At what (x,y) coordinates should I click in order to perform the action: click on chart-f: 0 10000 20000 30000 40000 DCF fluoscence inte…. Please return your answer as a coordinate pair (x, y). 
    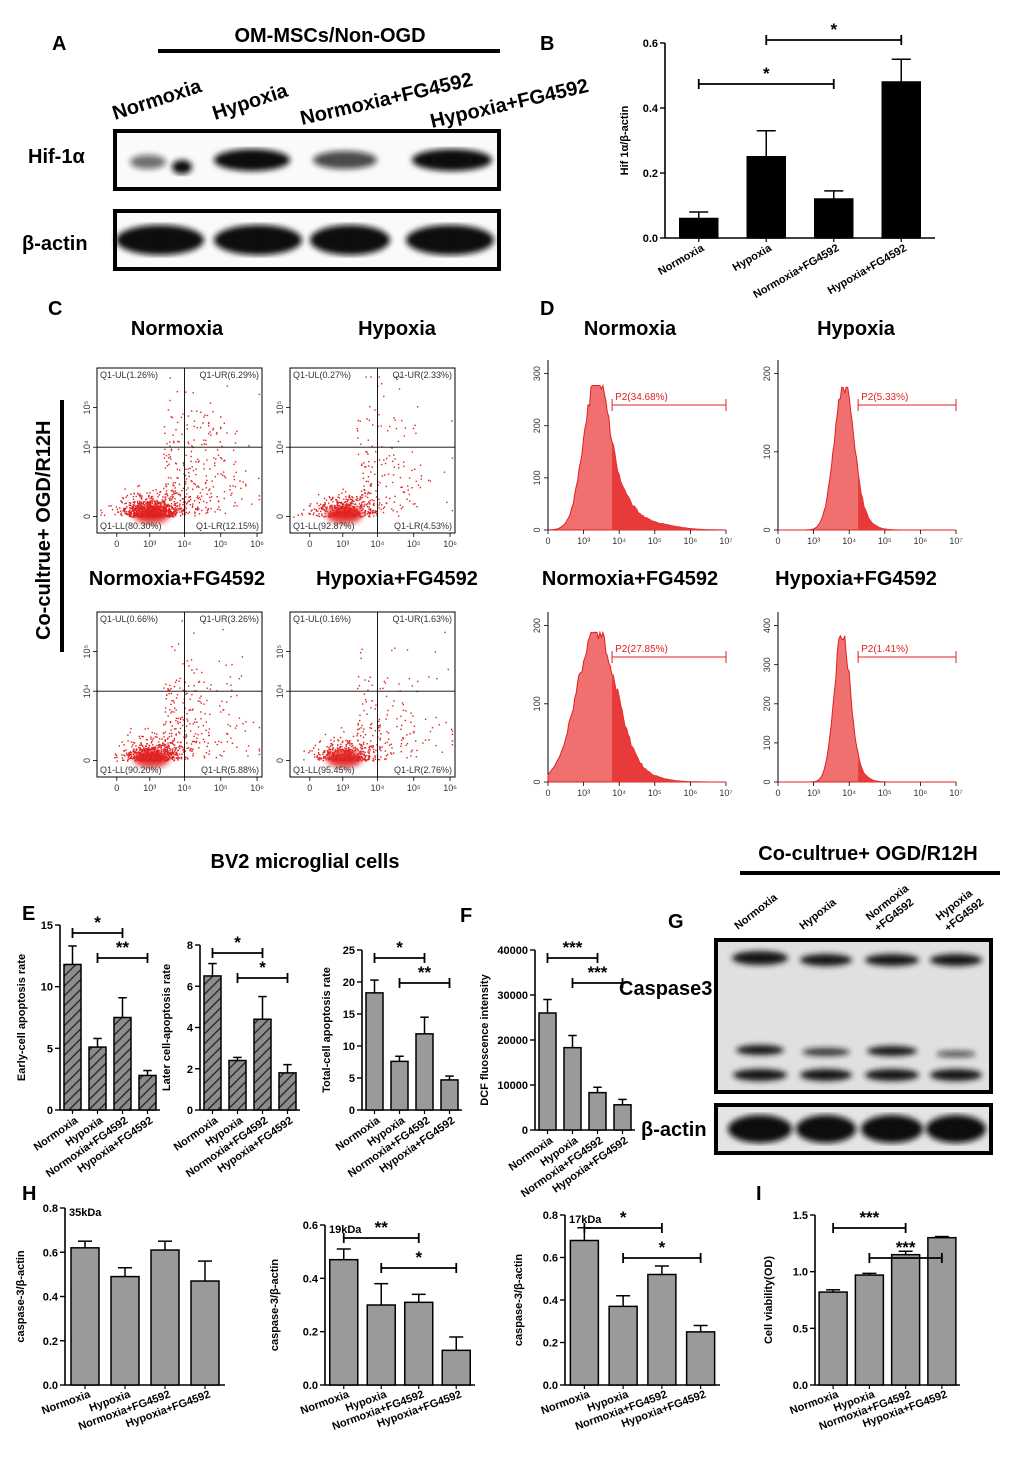
    Looking at the image, I should click on (557, 1069).